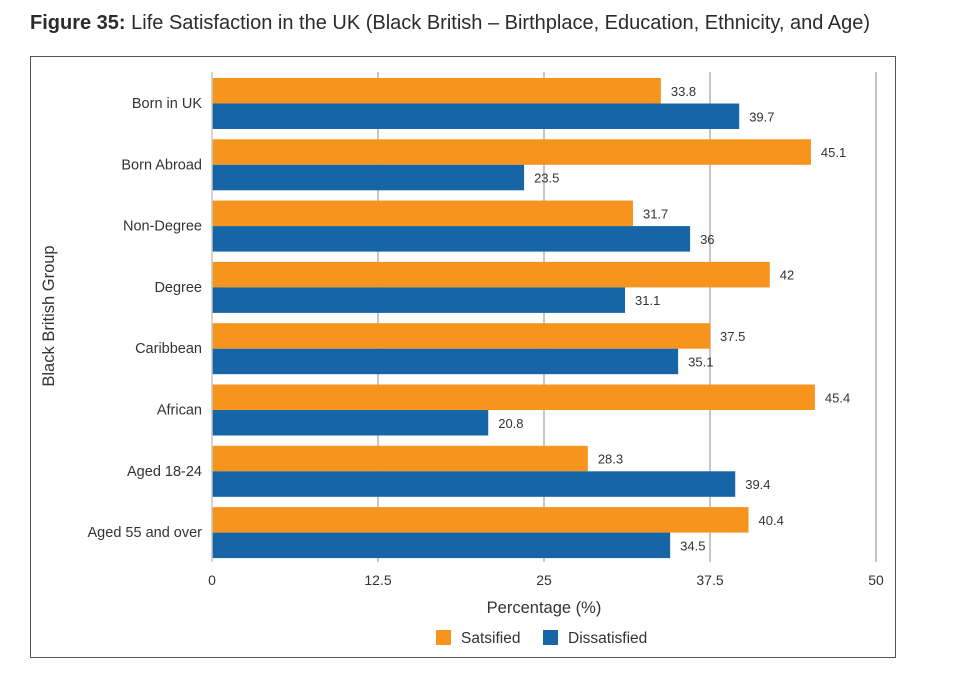 Image resolution: width=957 pixels, height=684 pixels. What do you see at coordinates (787, 275) in the screenshot?
I see `data-label-satsified-degree: 42` at bounding box center [787, 275].